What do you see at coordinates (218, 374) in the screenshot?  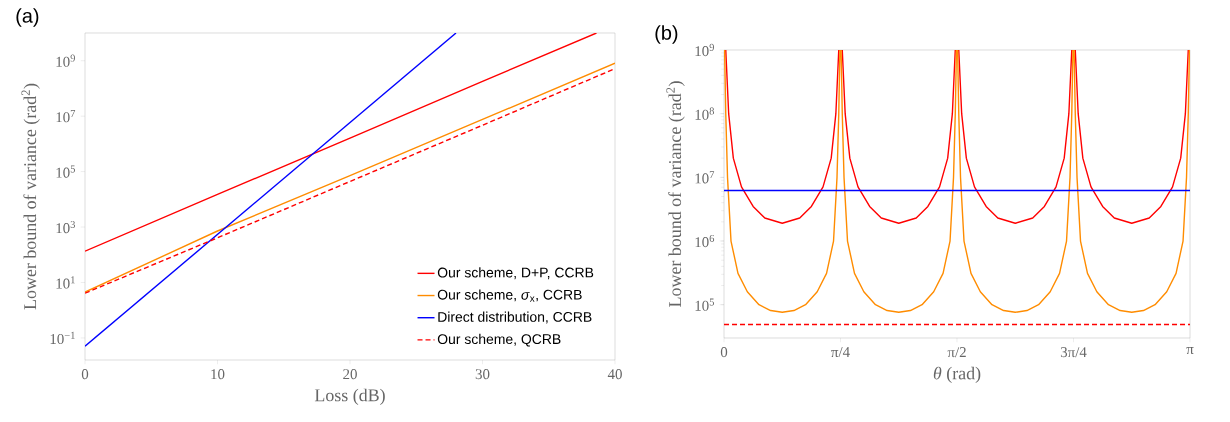 I see `x-tick-label: 10` at bounding box center [218, 374].